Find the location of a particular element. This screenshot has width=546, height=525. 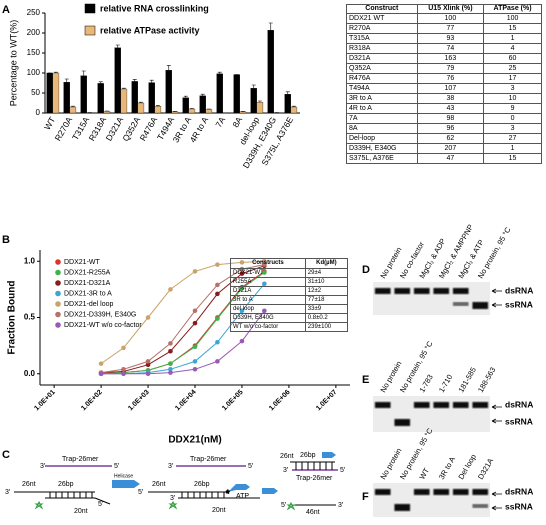

table-cell: 12±2 is located at coordinates (326, 291).